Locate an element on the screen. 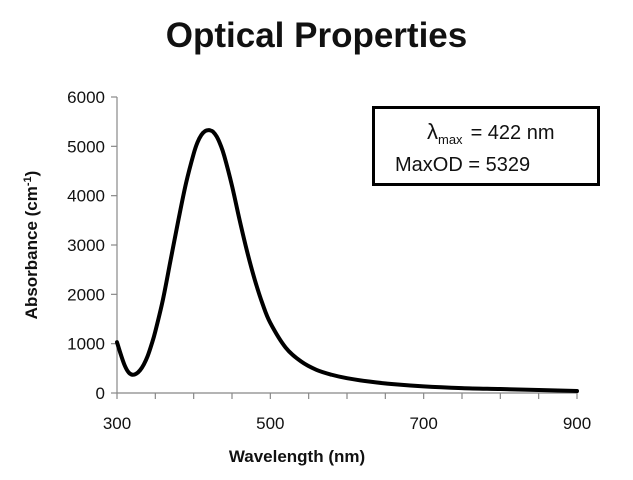 The height and width of the screenshot is (480, 633). x-tick-label: 500 is located at coordinates (270, 423).